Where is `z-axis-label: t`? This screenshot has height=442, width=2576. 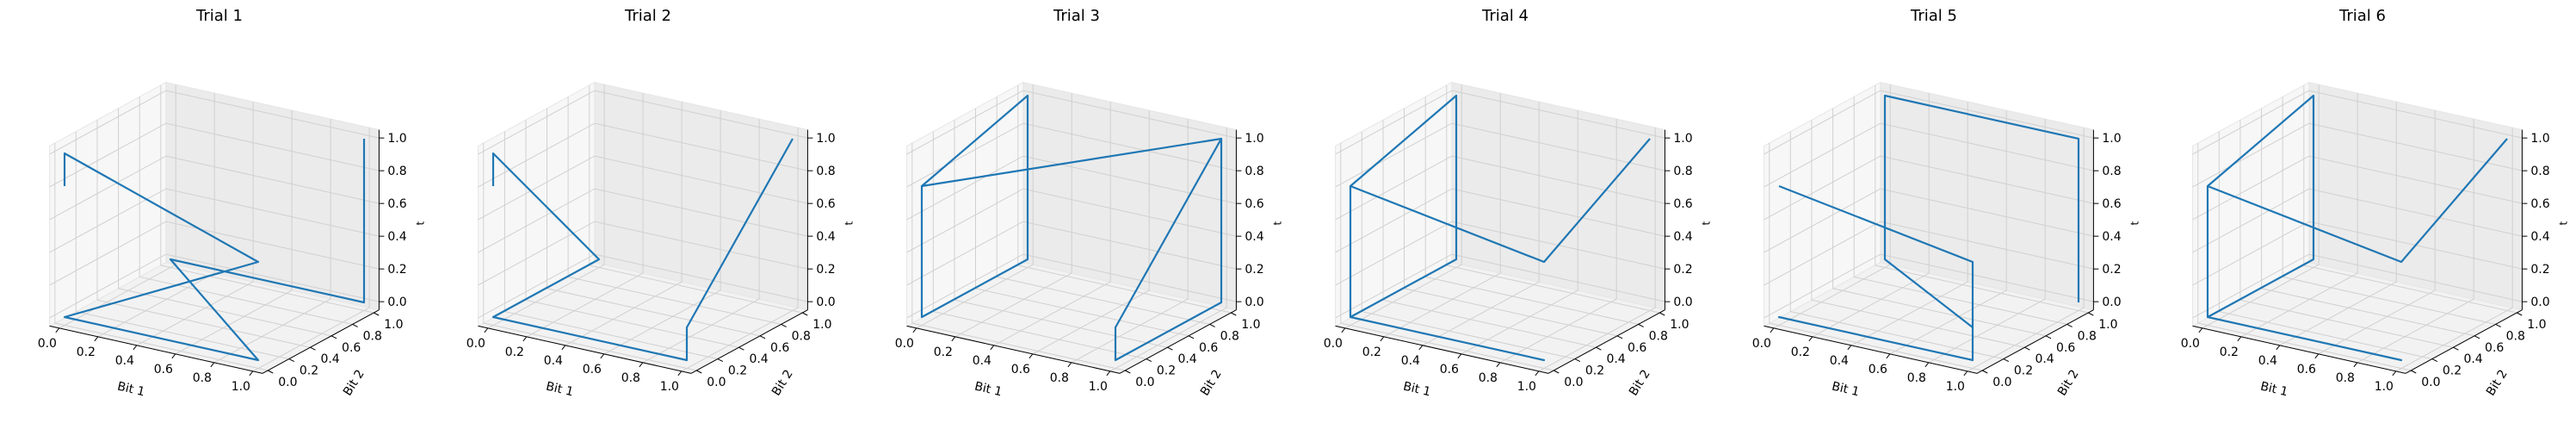
z-axis-label: t is located at coordinates (1277, 223).